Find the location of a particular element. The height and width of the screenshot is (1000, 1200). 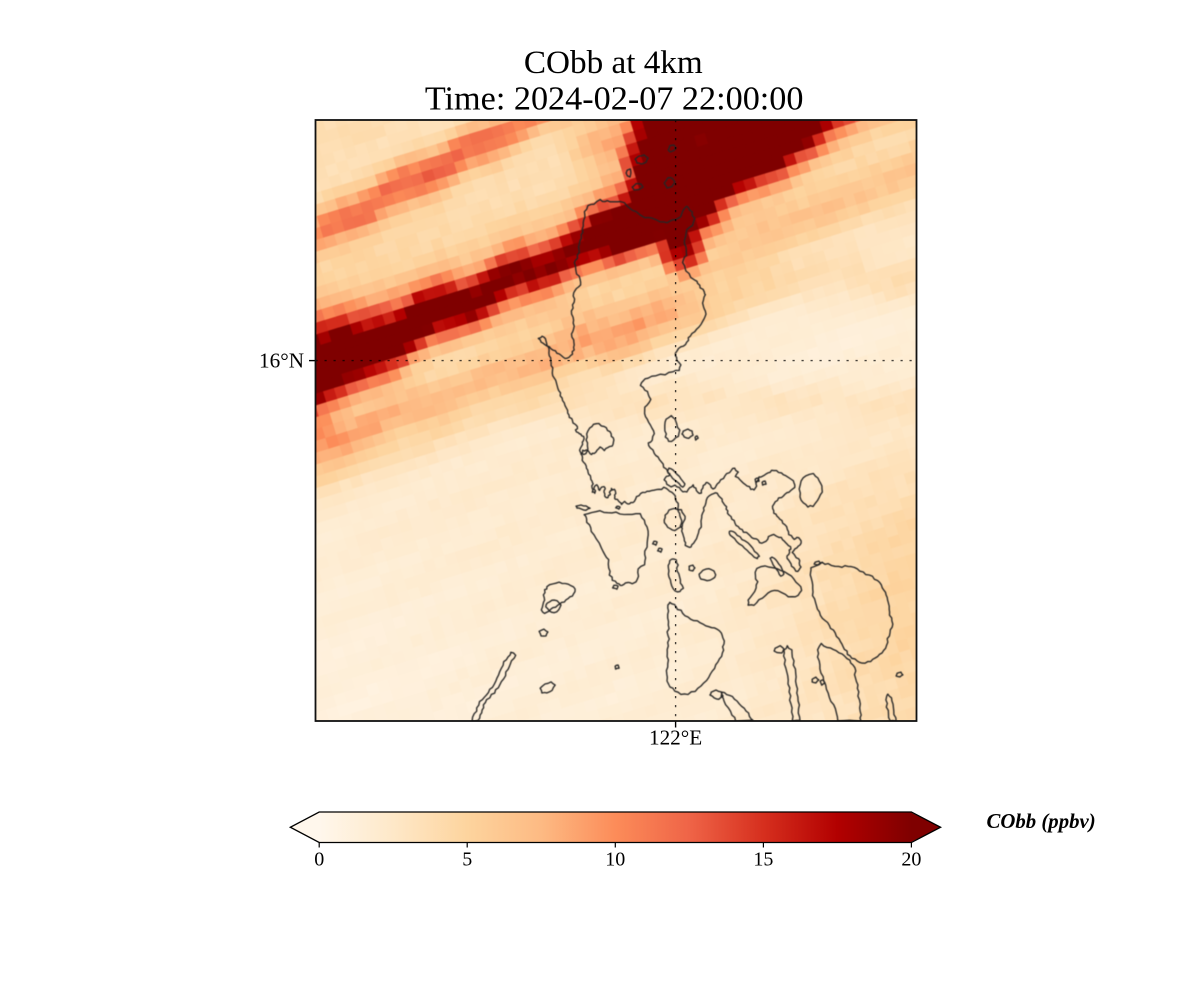

svg-text: 0 is located at coordinates (319, 859).